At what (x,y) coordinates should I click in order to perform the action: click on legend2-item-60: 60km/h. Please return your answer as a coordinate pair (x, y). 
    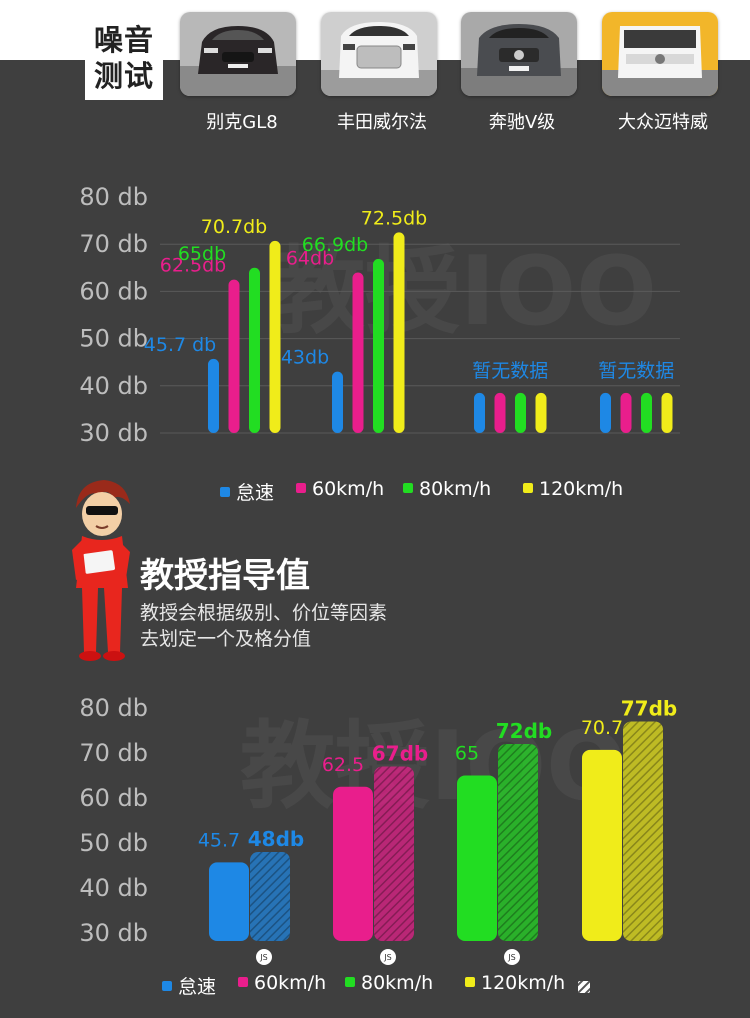
    Looking at the image, I should click on (282, 983).